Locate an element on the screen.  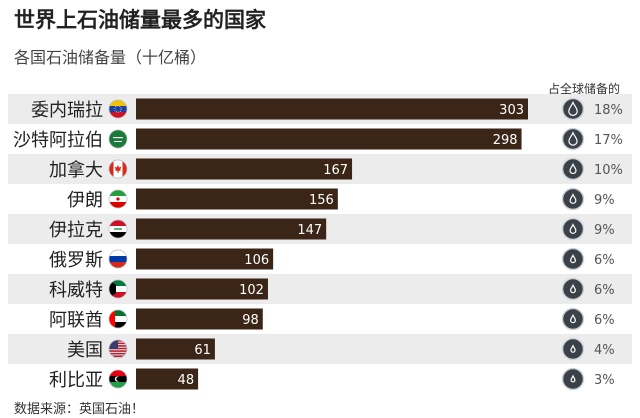
libya-flag-icon is located at coordinates (118, 379).